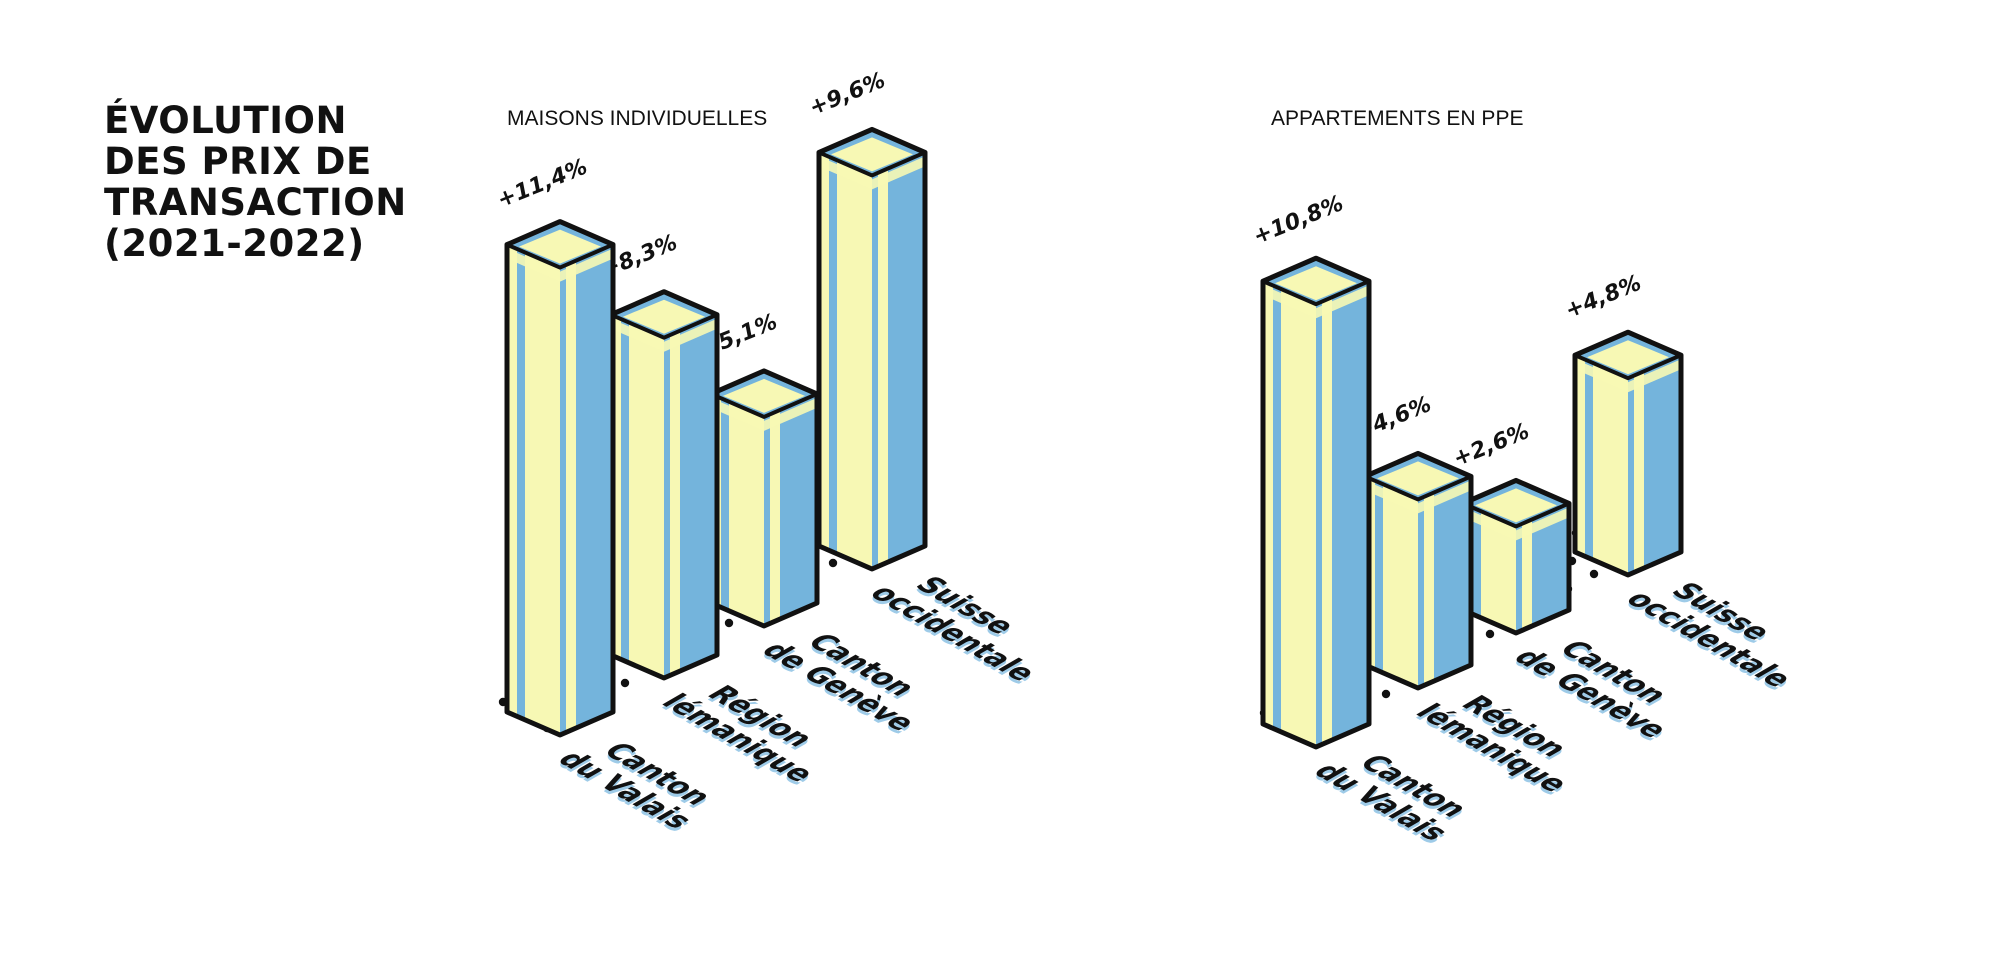 This screenshot has height=968, width=2001. I want to click on panel-title: MAISONS INDIVIDUELLES, so click(637, 118).